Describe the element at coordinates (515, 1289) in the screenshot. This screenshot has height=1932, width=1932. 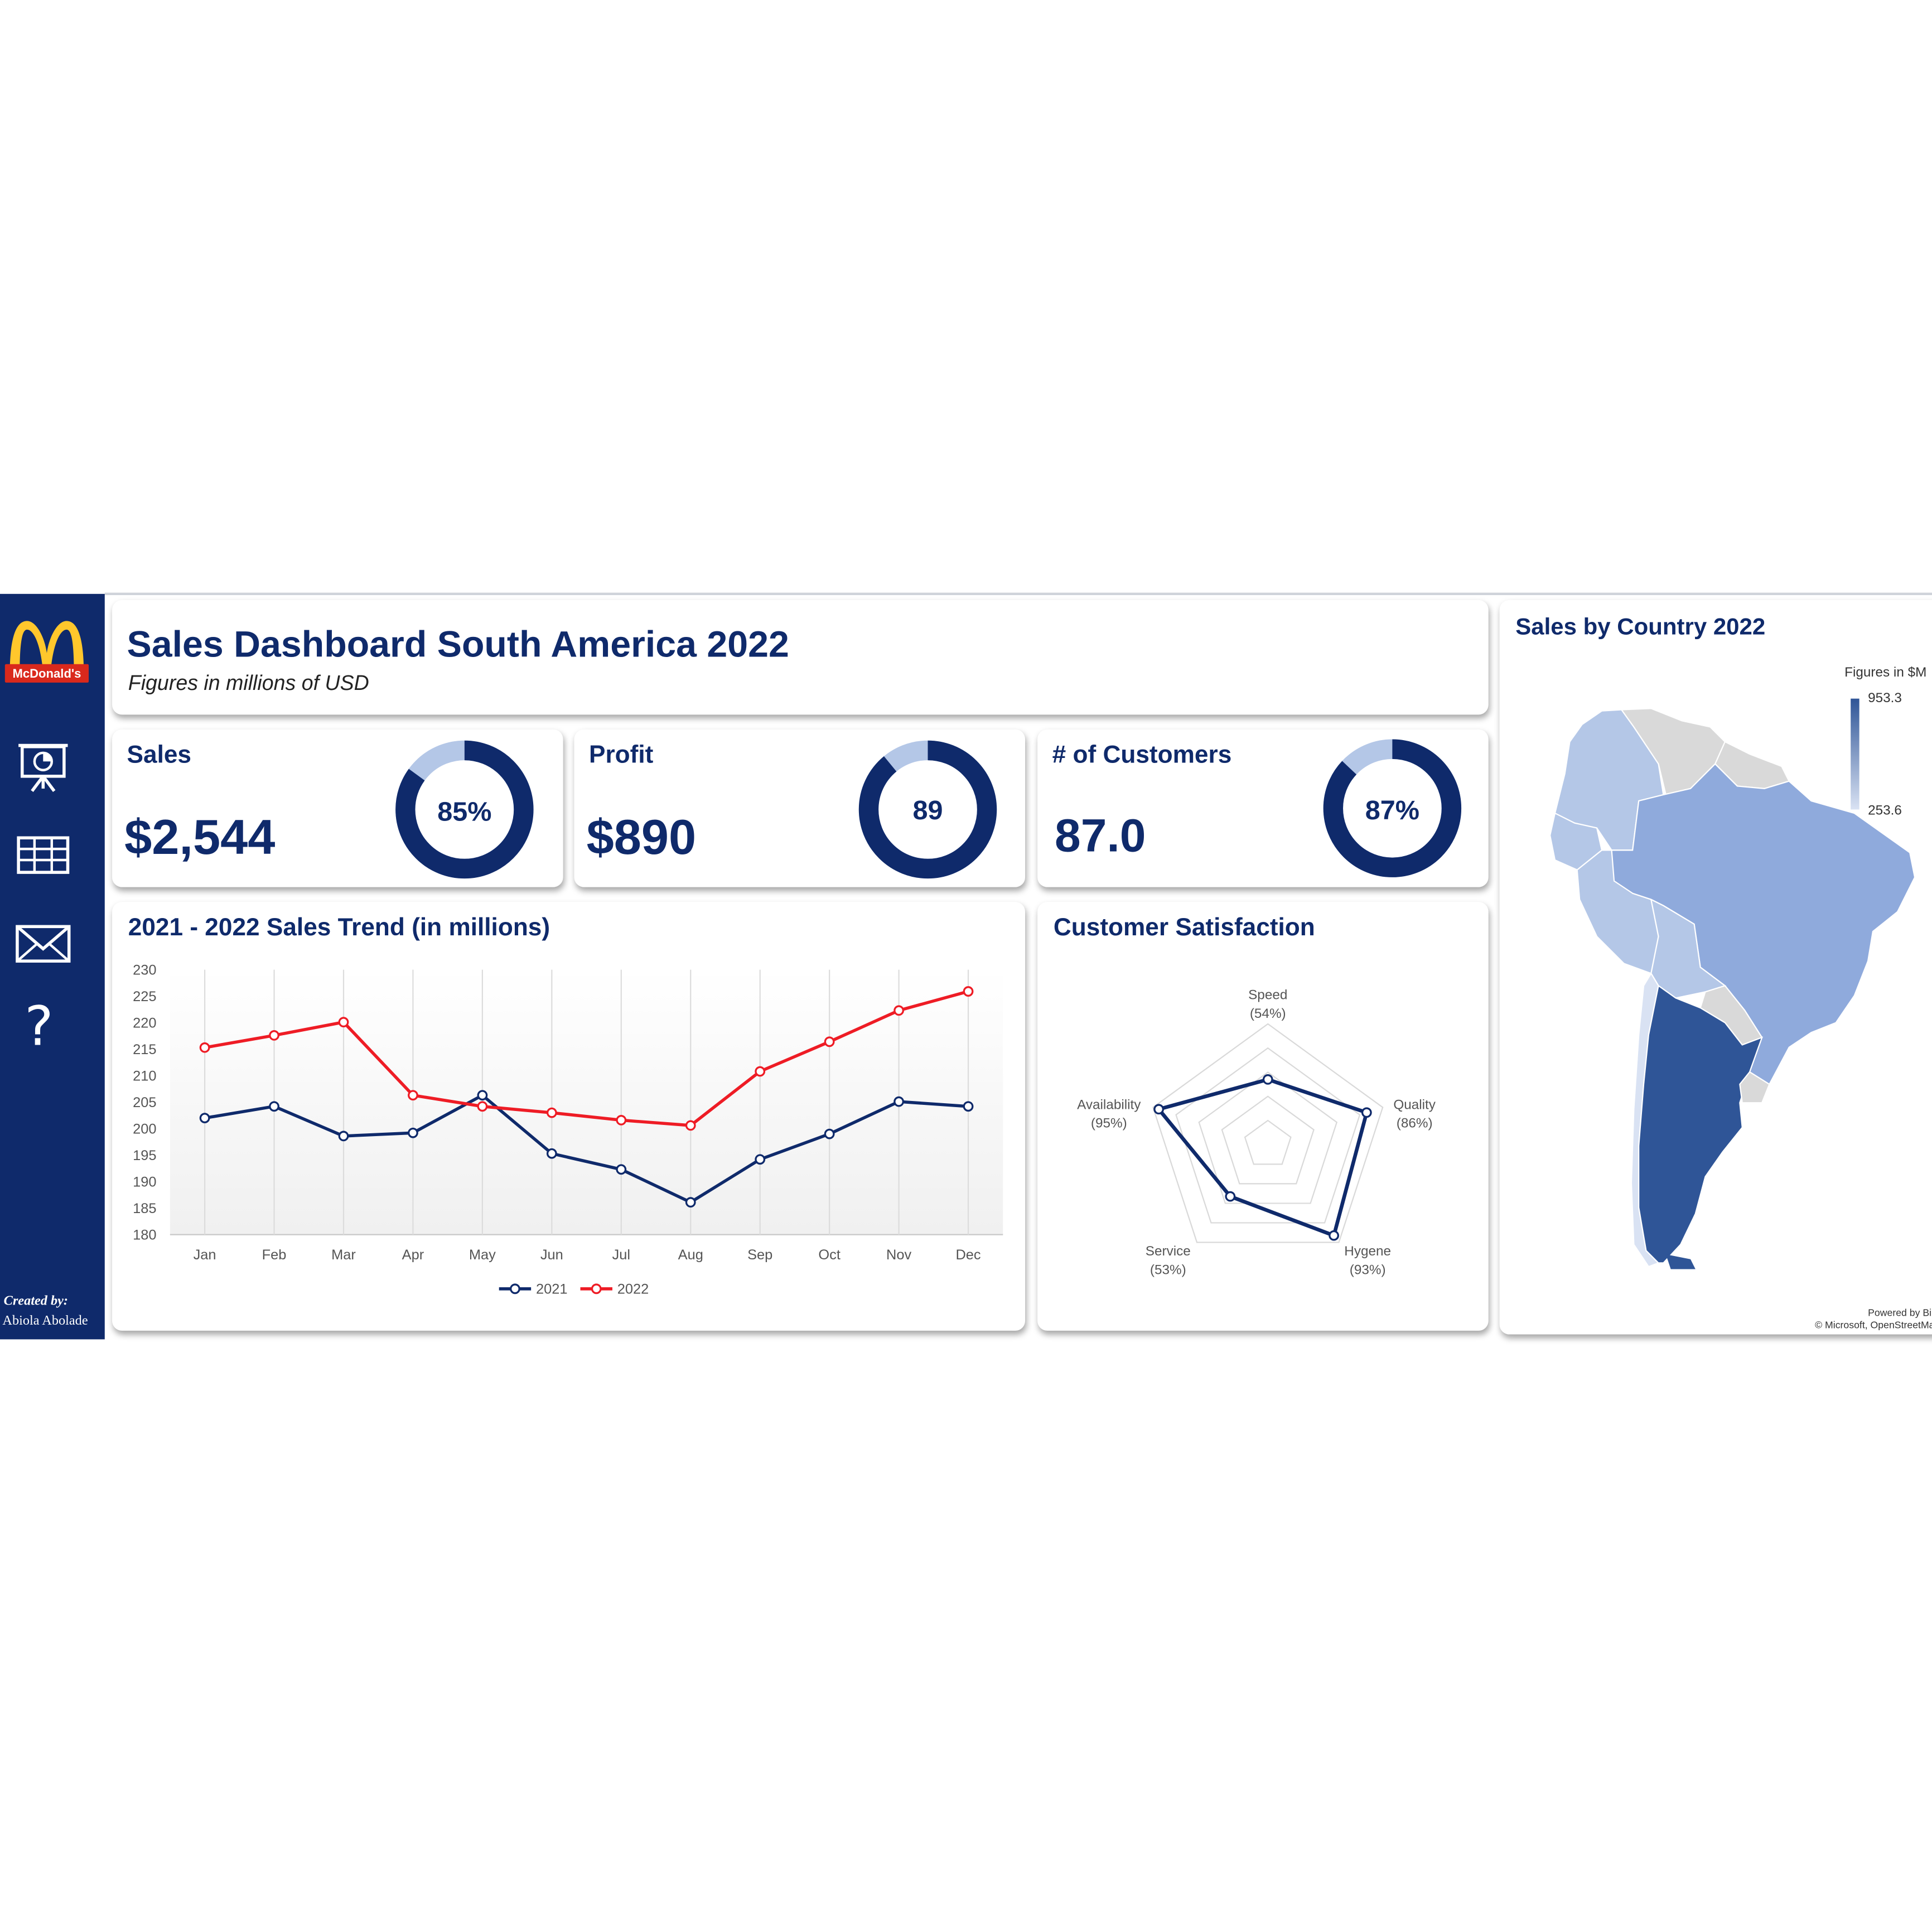
I see `legend-marker-2021` at that location.